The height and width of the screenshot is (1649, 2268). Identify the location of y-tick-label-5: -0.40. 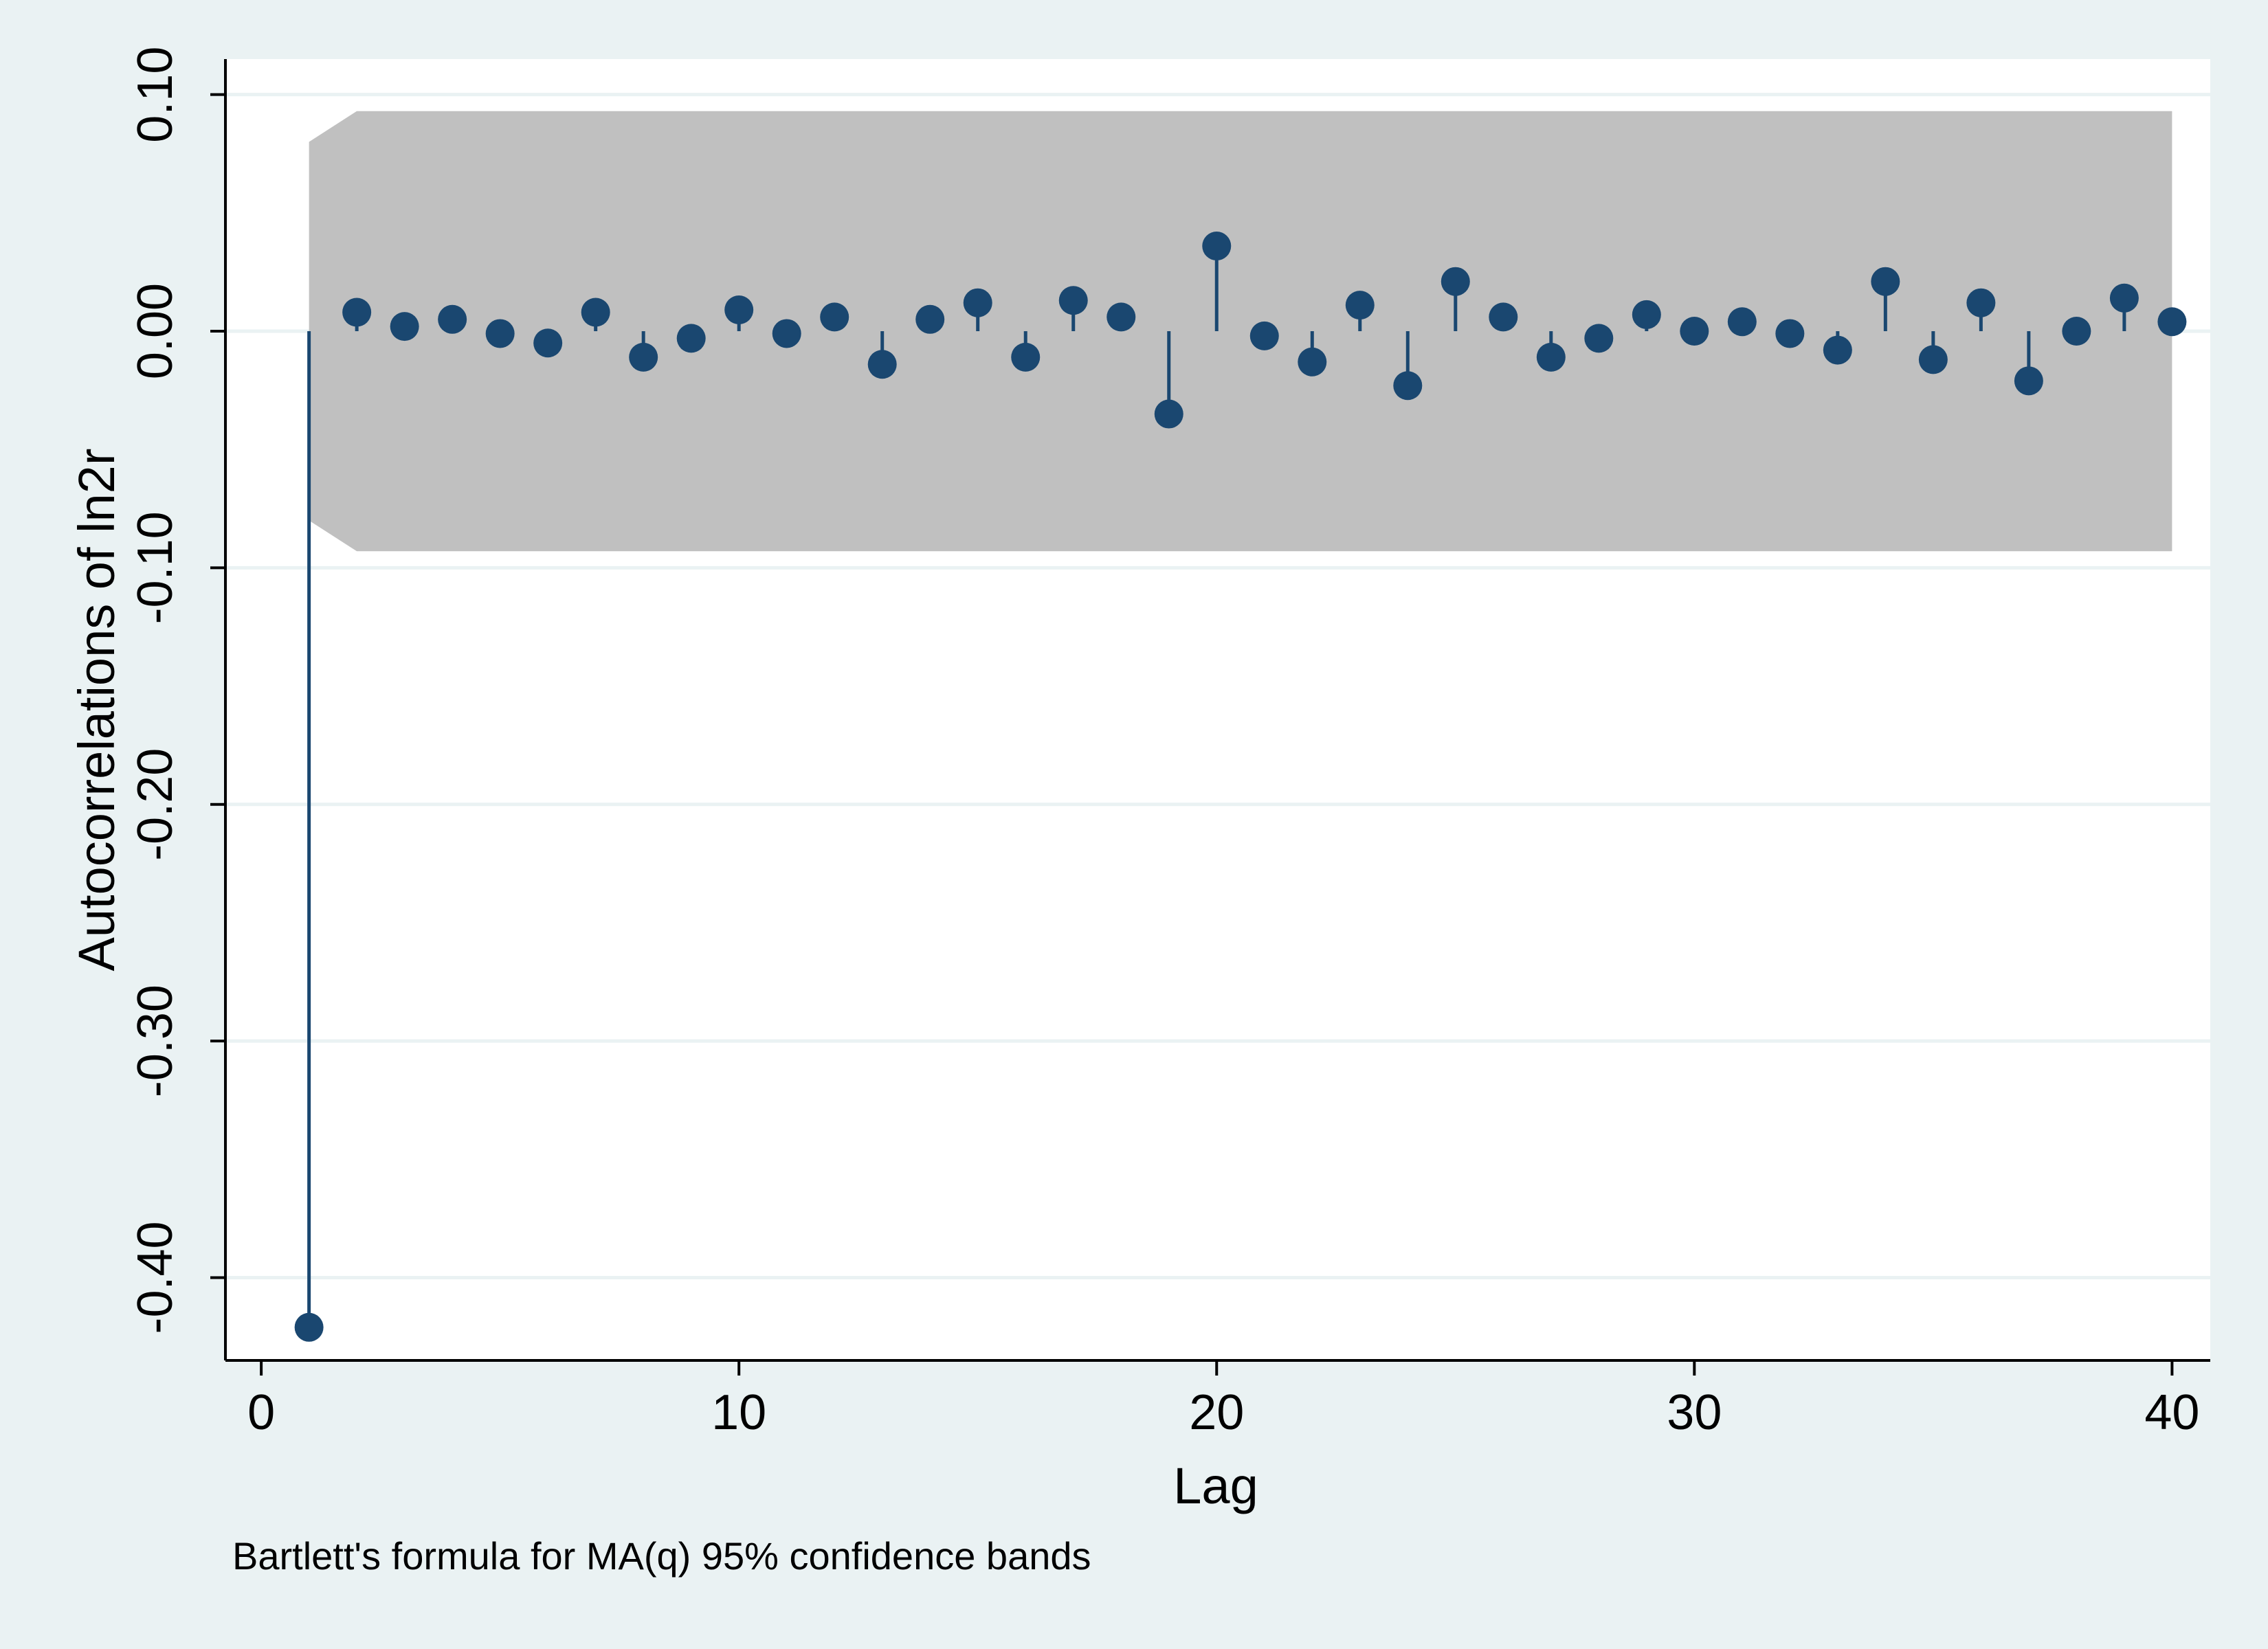
(155, 1277).